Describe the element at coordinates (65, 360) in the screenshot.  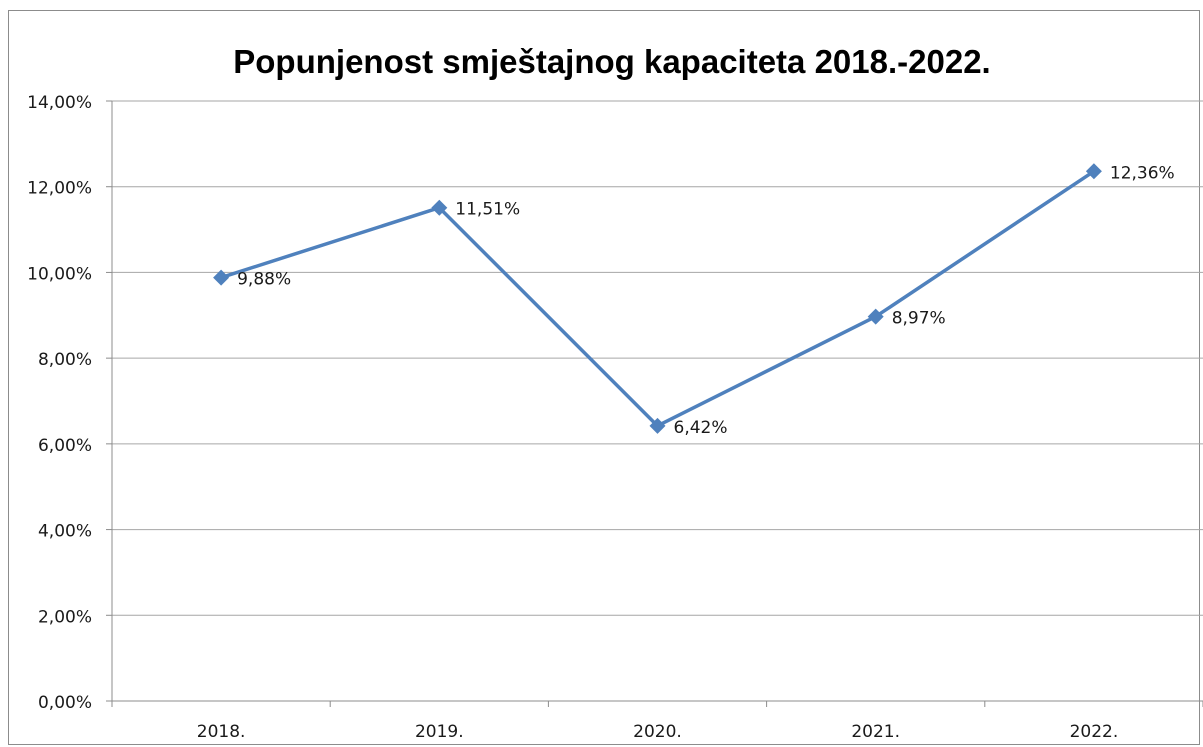
I see `y-tick-label: 8,00%` at that location.